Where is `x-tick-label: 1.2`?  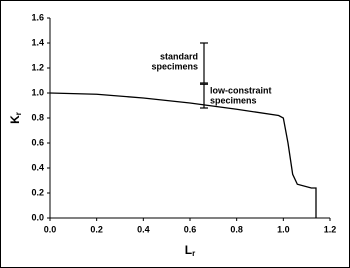 x-tick-label: 1.2 is located at coordinates (330, 229).